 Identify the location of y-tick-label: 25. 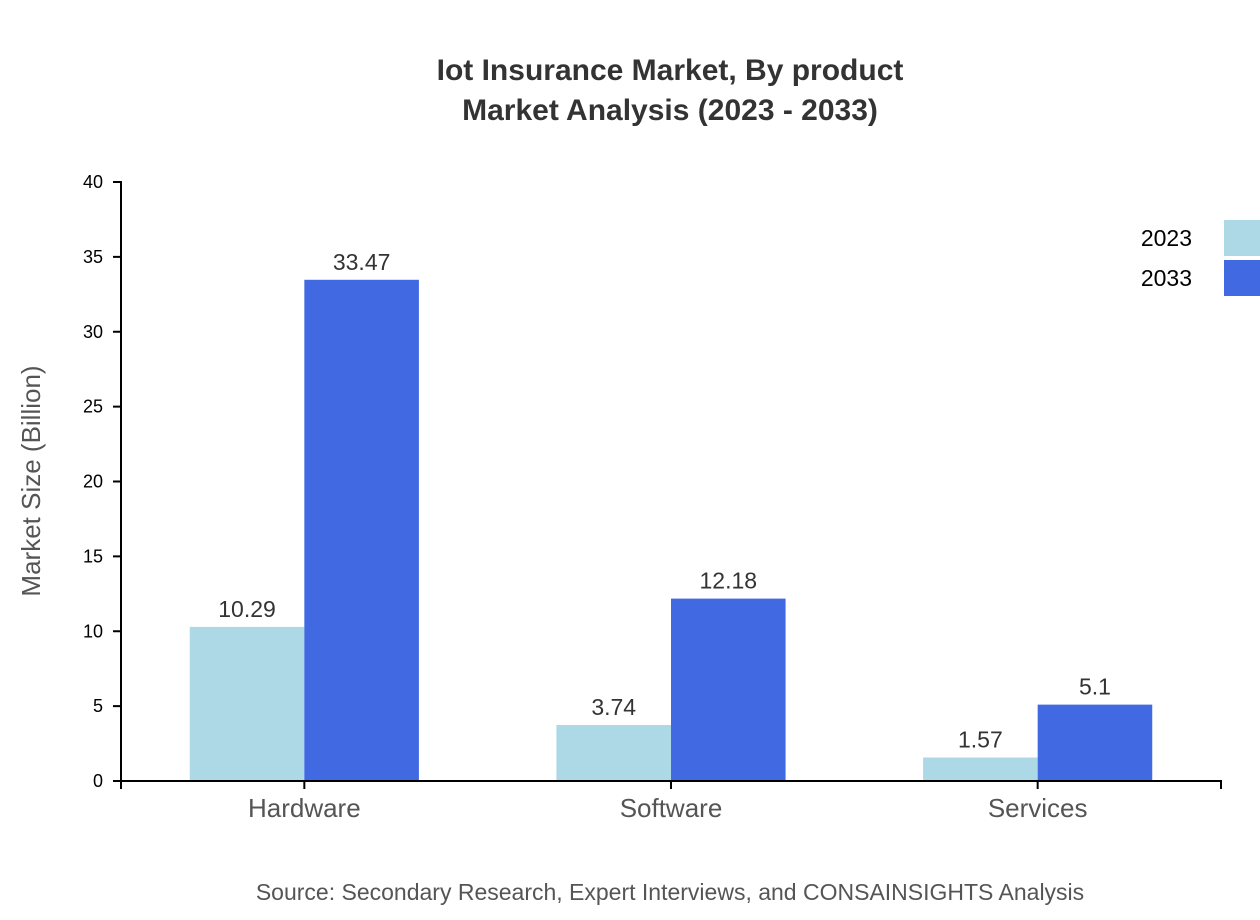
(93, 407).